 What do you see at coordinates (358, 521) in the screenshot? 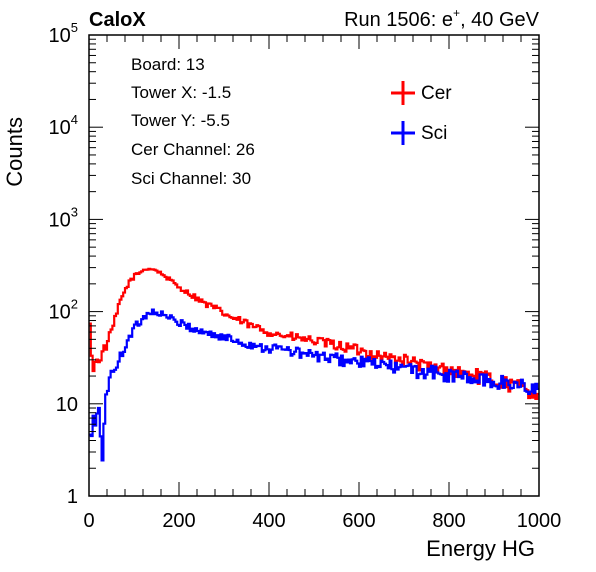
I see `x-tick-label: 600` at bounding box center [358, 521].